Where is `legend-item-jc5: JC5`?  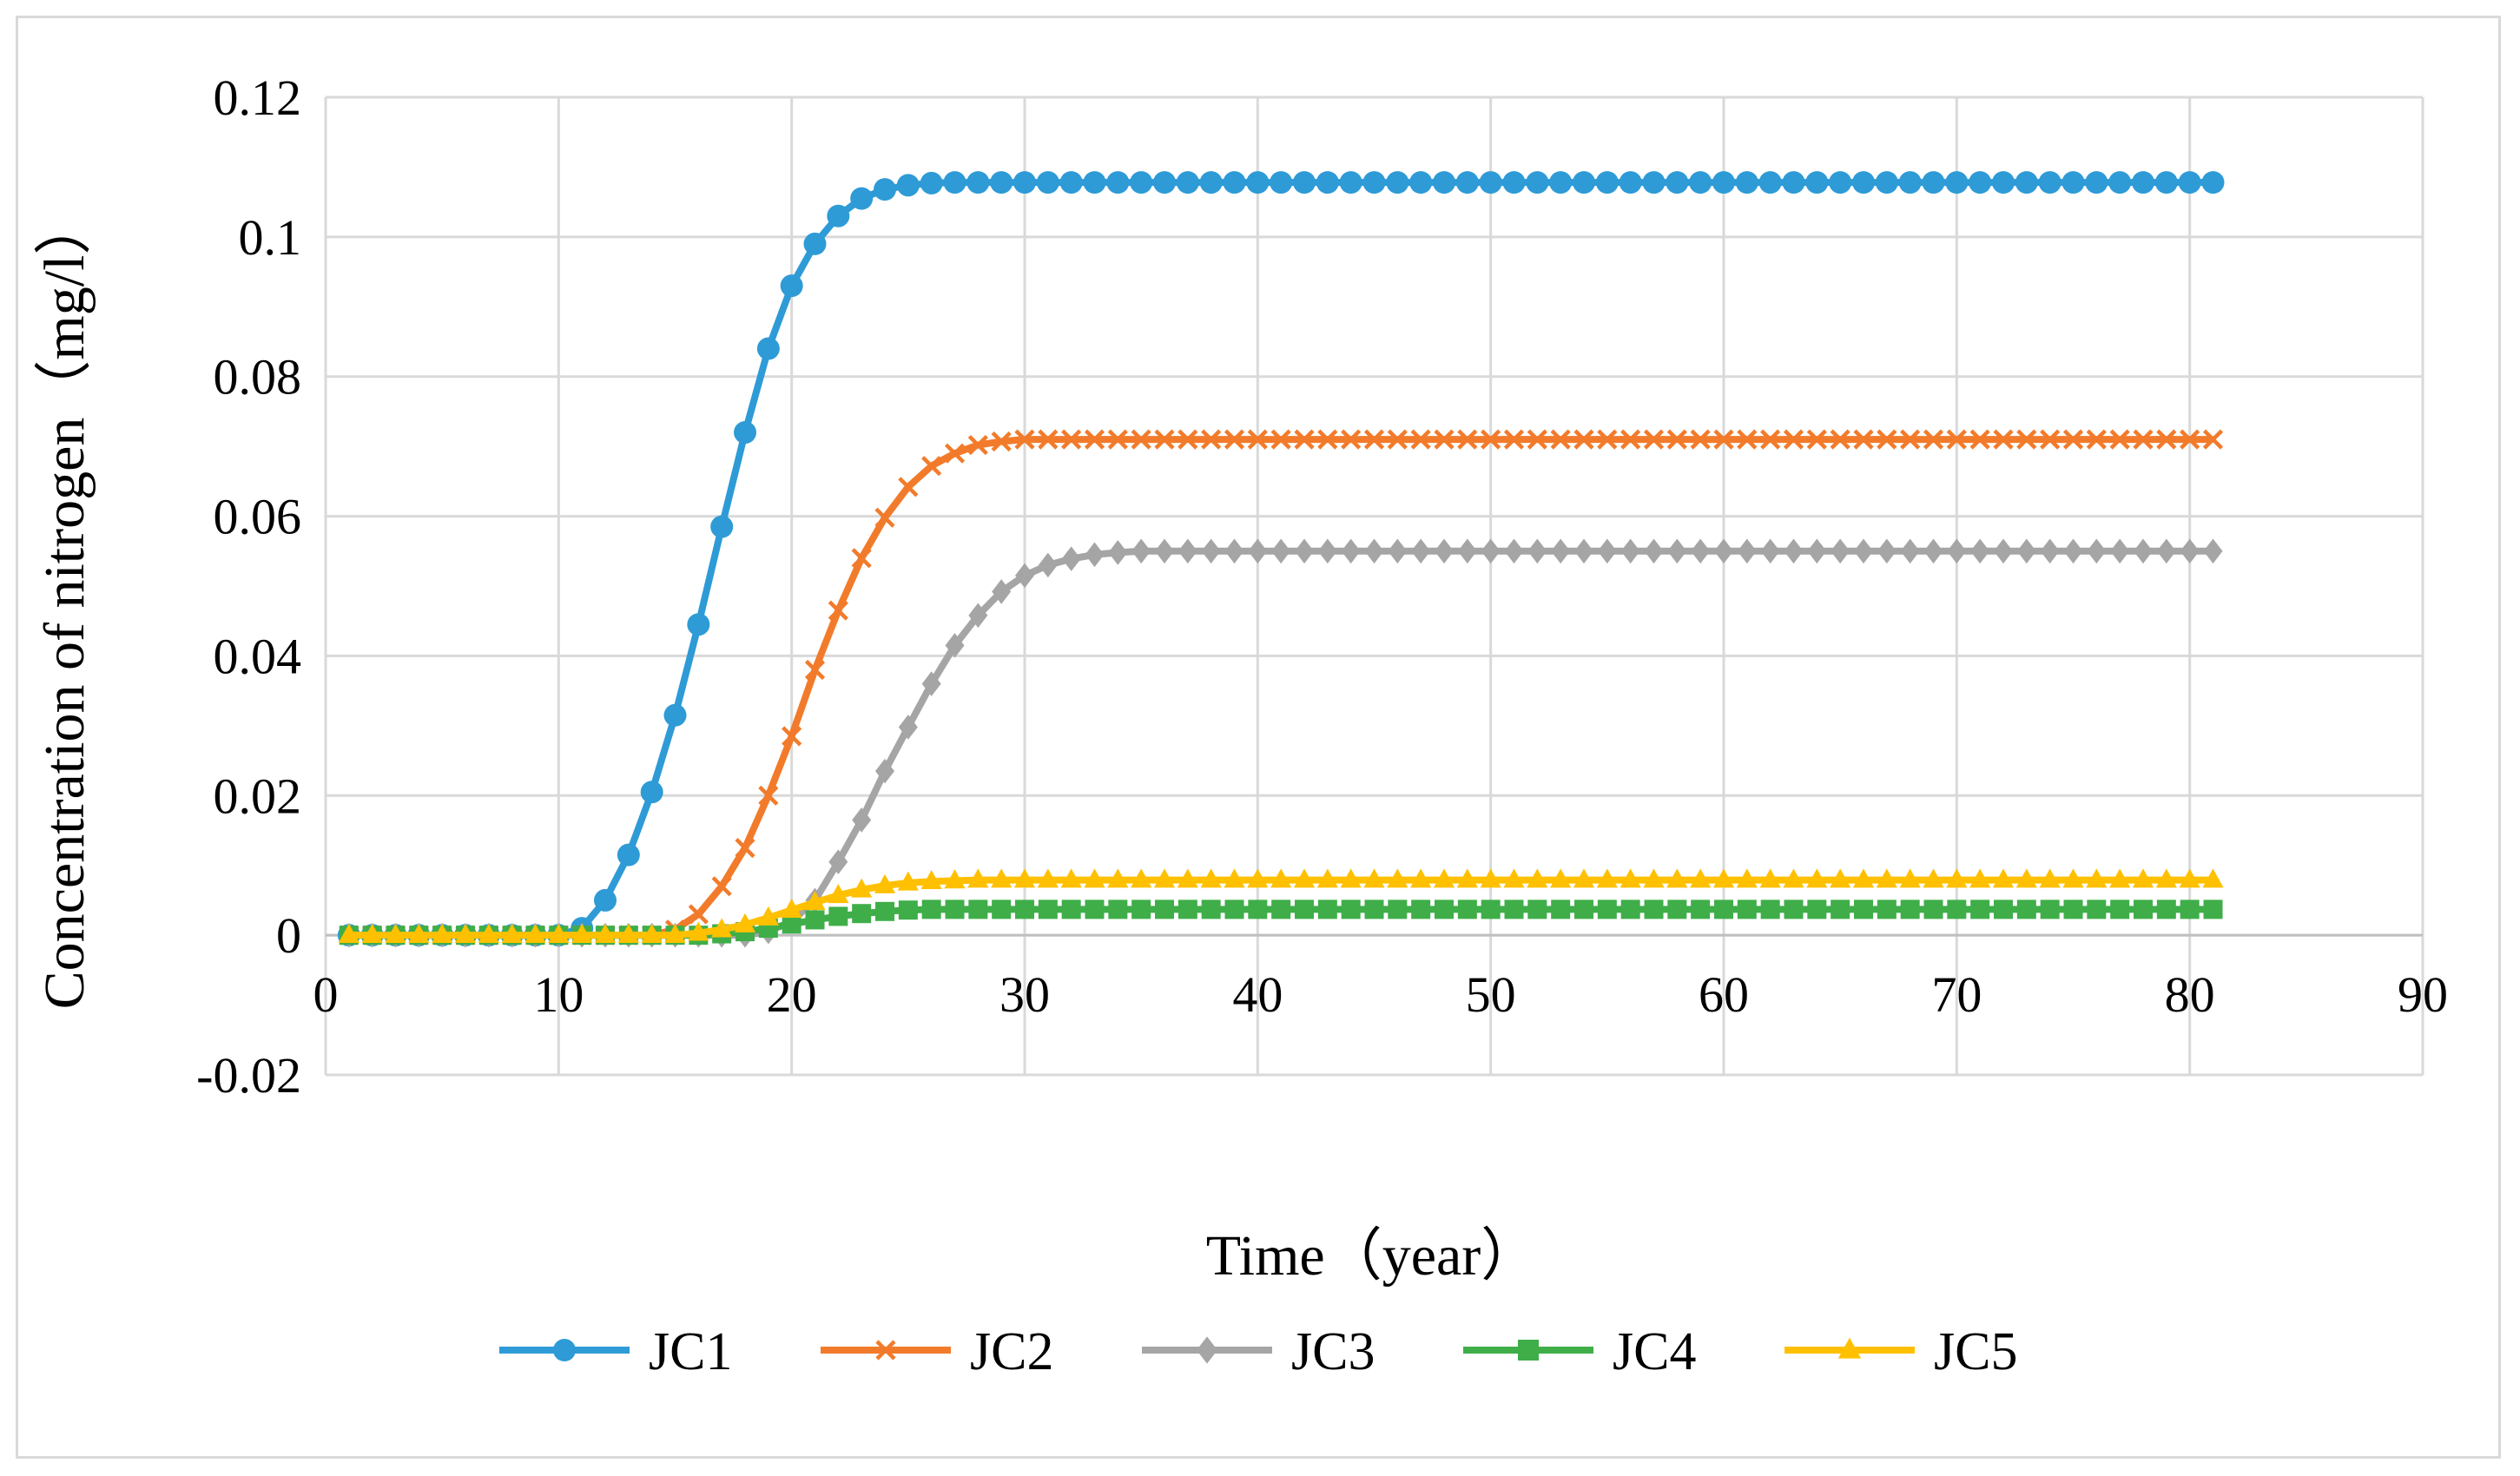 legend-item-jc5: JC5 is located at coordinates (1901, 1351).